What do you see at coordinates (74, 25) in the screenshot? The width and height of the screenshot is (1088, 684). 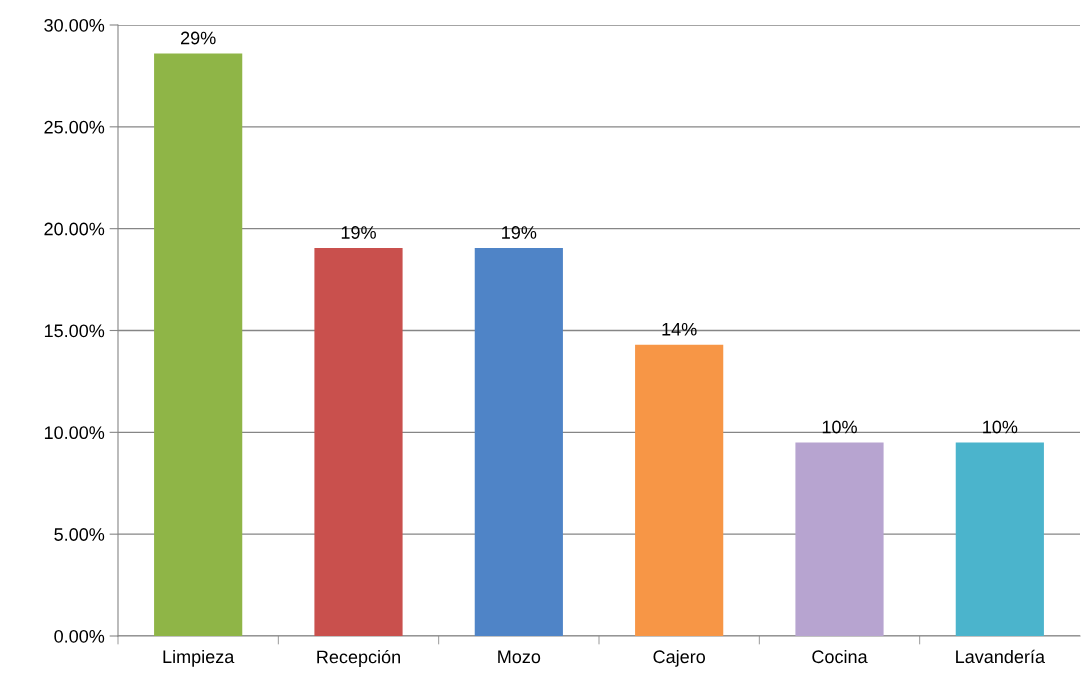 I see `y-tick-label: 30.00%` at bounding box center [74, 25].